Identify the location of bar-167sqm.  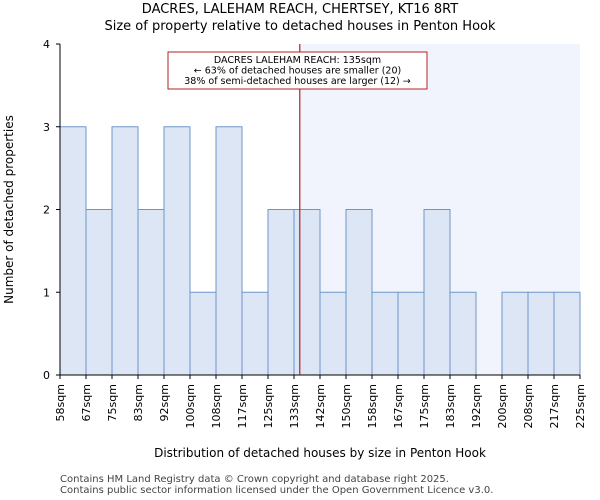
(411, 333).